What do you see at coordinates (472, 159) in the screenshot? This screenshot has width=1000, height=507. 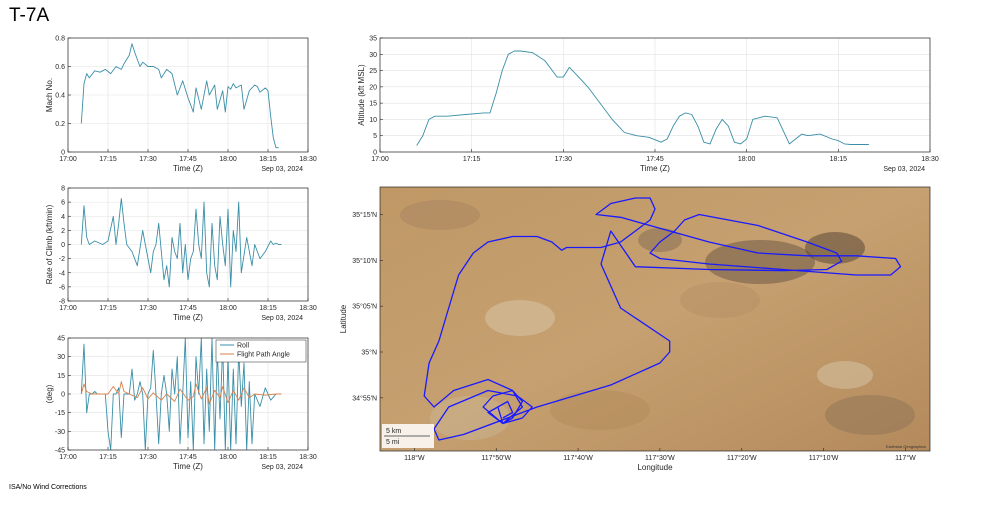 I see `altitude-xtick-label: 17:15` at bounding box center [472, 159].